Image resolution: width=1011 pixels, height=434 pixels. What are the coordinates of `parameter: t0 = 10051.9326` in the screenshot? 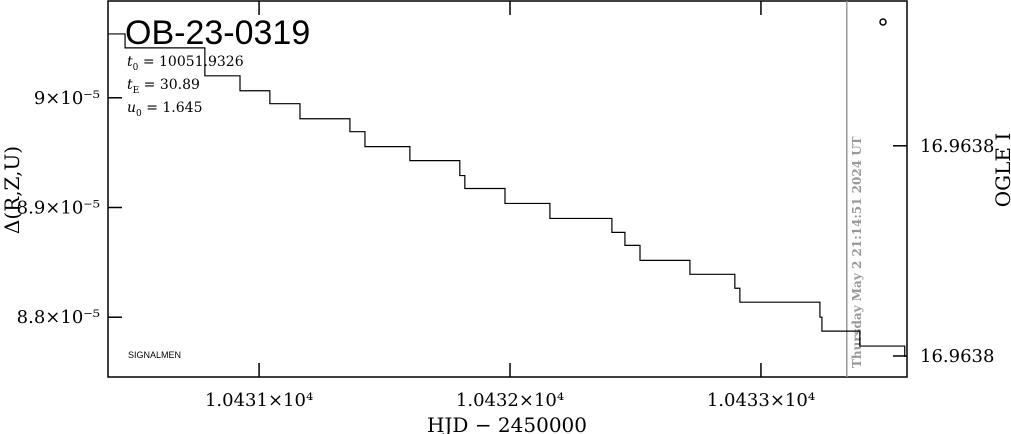 It's located at (185, 63).